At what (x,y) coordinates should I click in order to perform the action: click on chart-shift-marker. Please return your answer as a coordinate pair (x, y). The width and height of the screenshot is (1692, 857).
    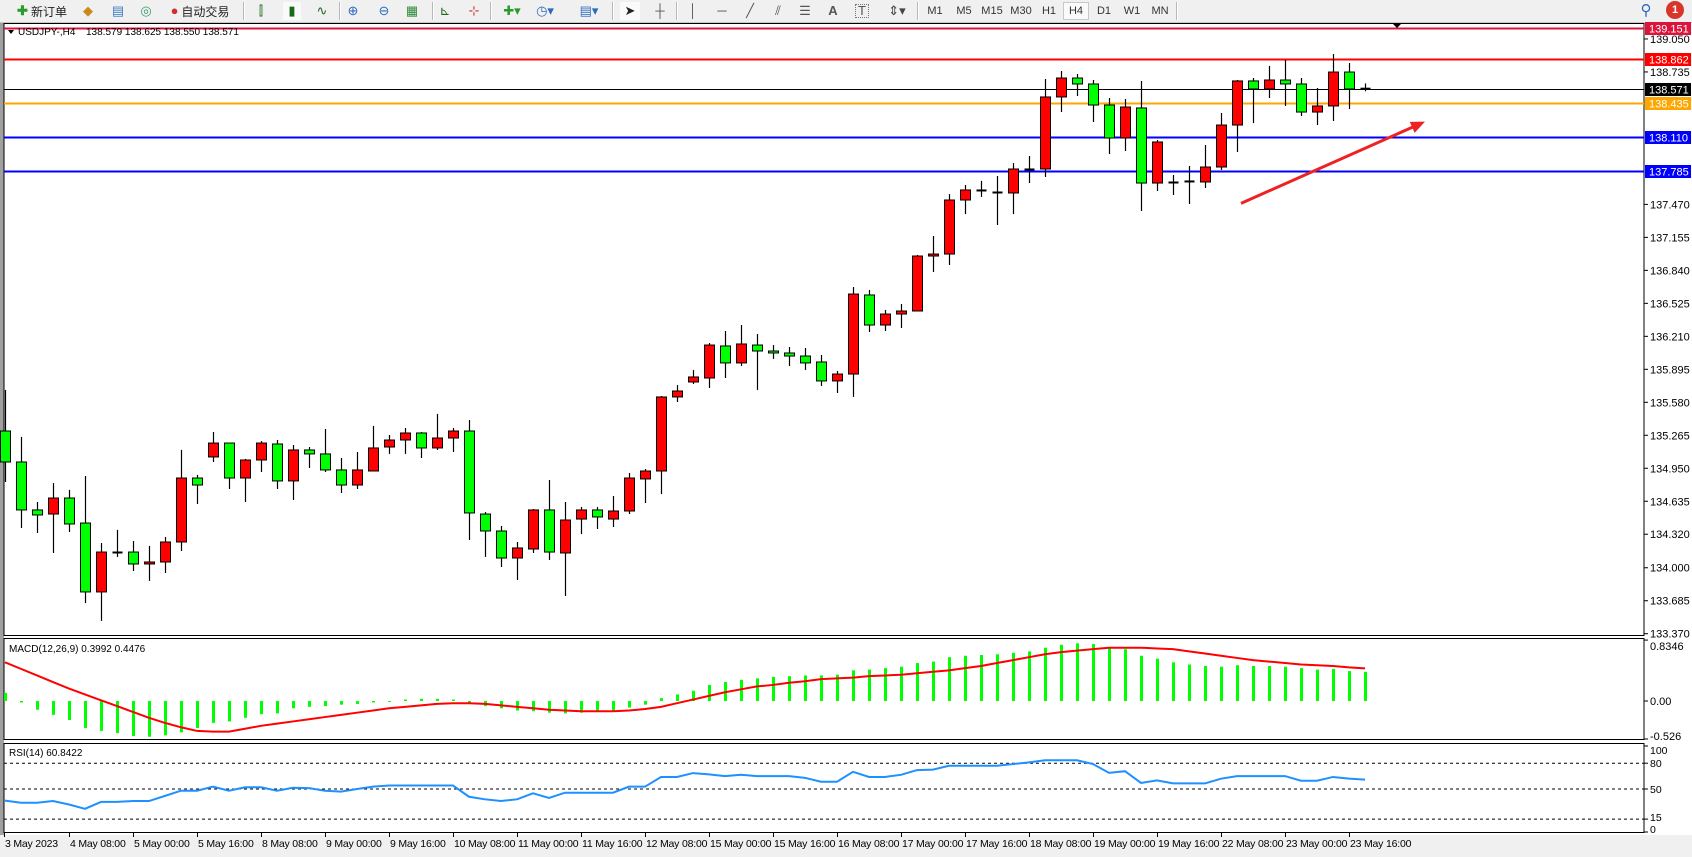
    Looking at the image, I should click on (1397, 25).